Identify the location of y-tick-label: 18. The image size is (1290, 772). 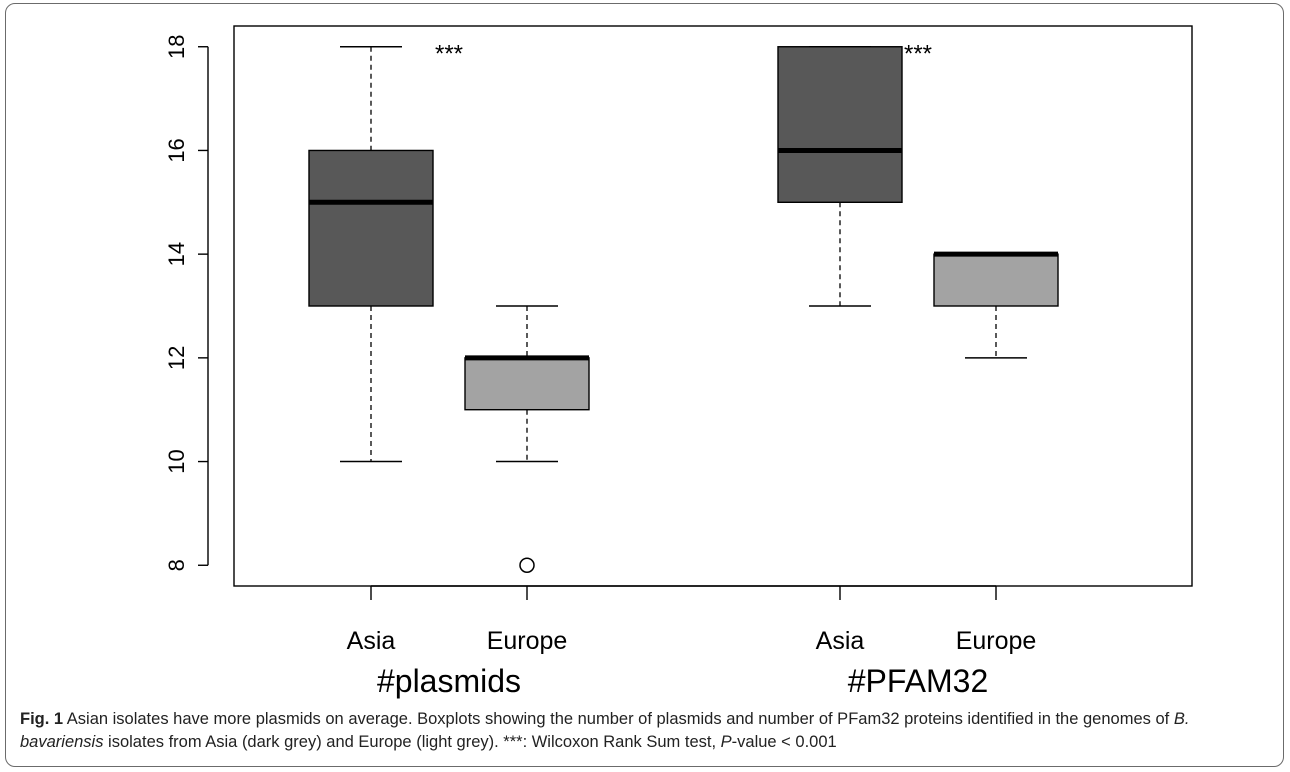
(176, 46).